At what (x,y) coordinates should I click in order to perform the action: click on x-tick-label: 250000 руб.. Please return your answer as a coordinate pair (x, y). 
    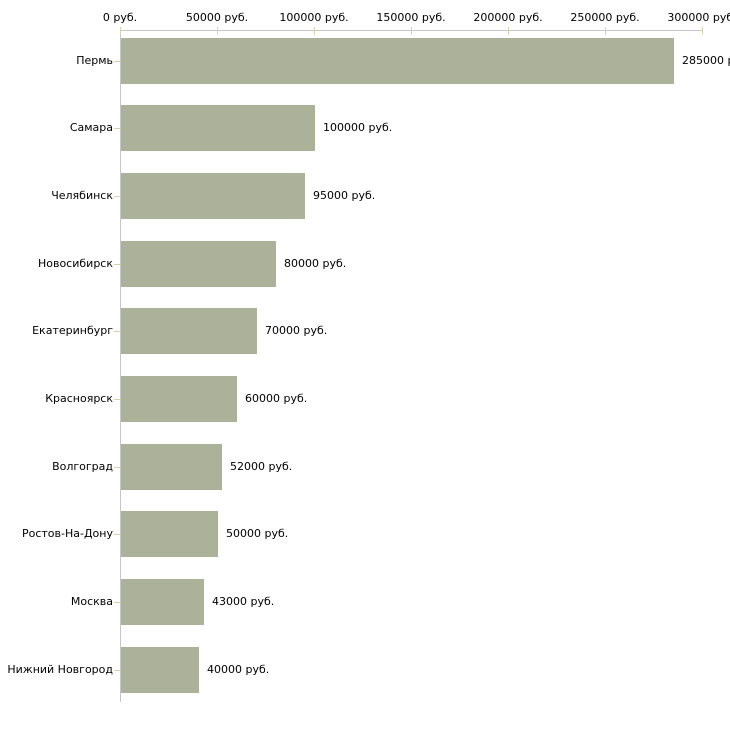
    Looking at the image, I should click on (605, 17).